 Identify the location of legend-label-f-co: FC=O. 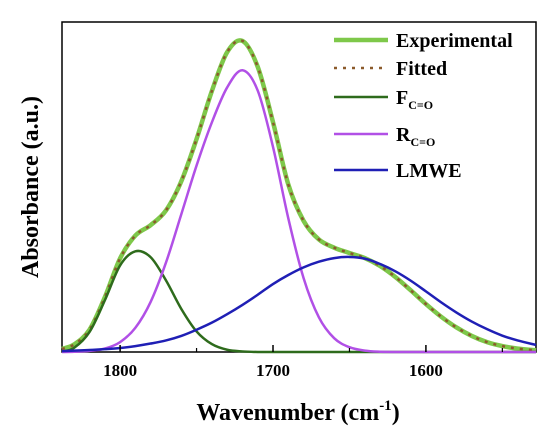
(414, 99).